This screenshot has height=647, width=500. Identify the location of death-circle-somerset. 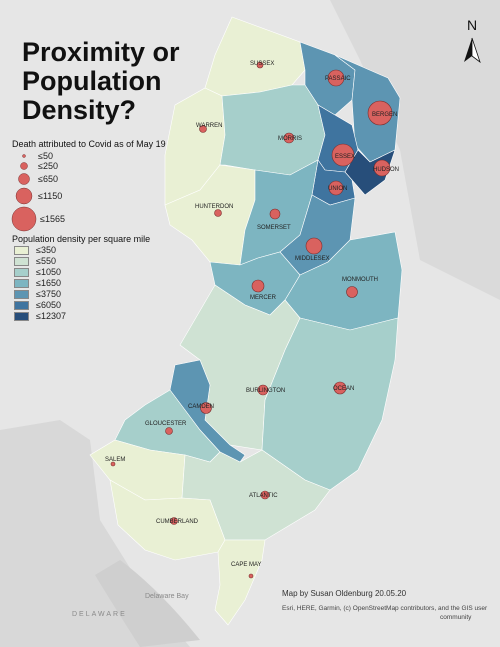
(275, 214).